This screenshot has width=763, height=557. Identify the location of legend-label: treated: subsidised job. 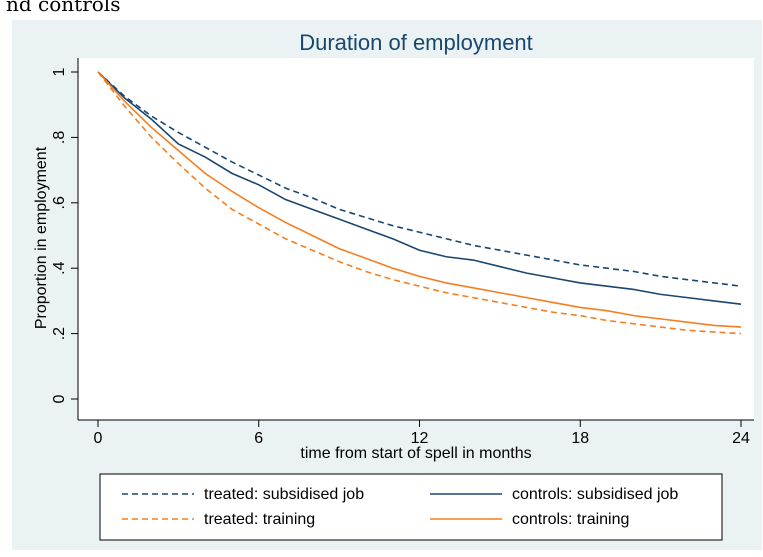
(284, 494).